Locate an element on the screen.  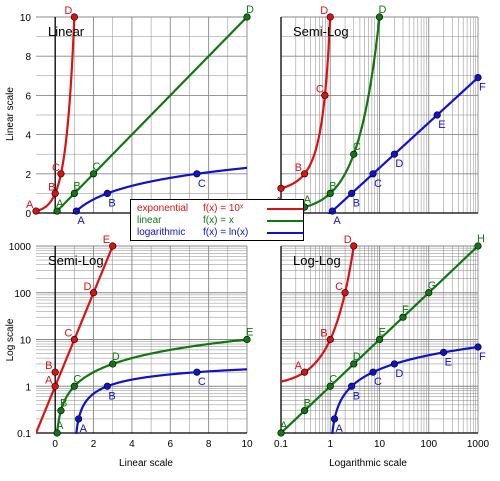
legend-formula: f(x) = ln(x) is located at coordinates (226, 232).